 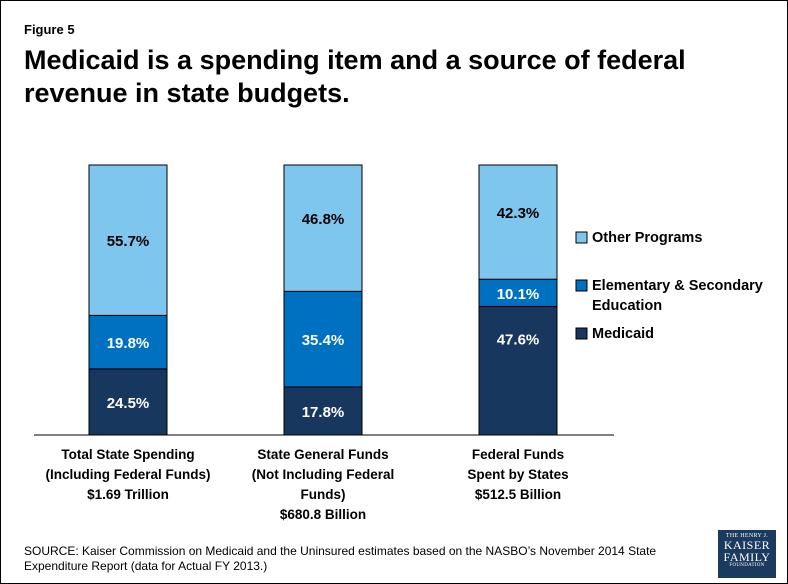 I want to click on category-label: State General Funds, so click(x=322, y=454).